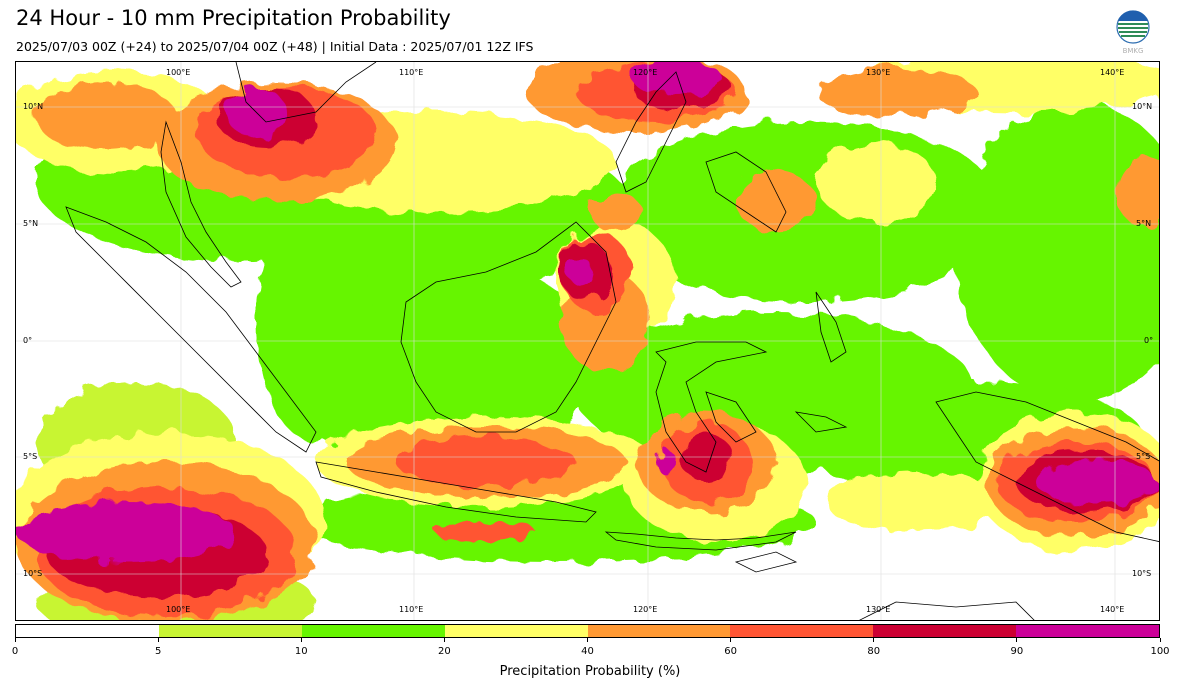 Image resolution: width=1180 pixels, height=690 pixels. Describe the element at coordinates (411, 72) in the screenshot. I see `lon-label-top-110: 110°E` at that location.